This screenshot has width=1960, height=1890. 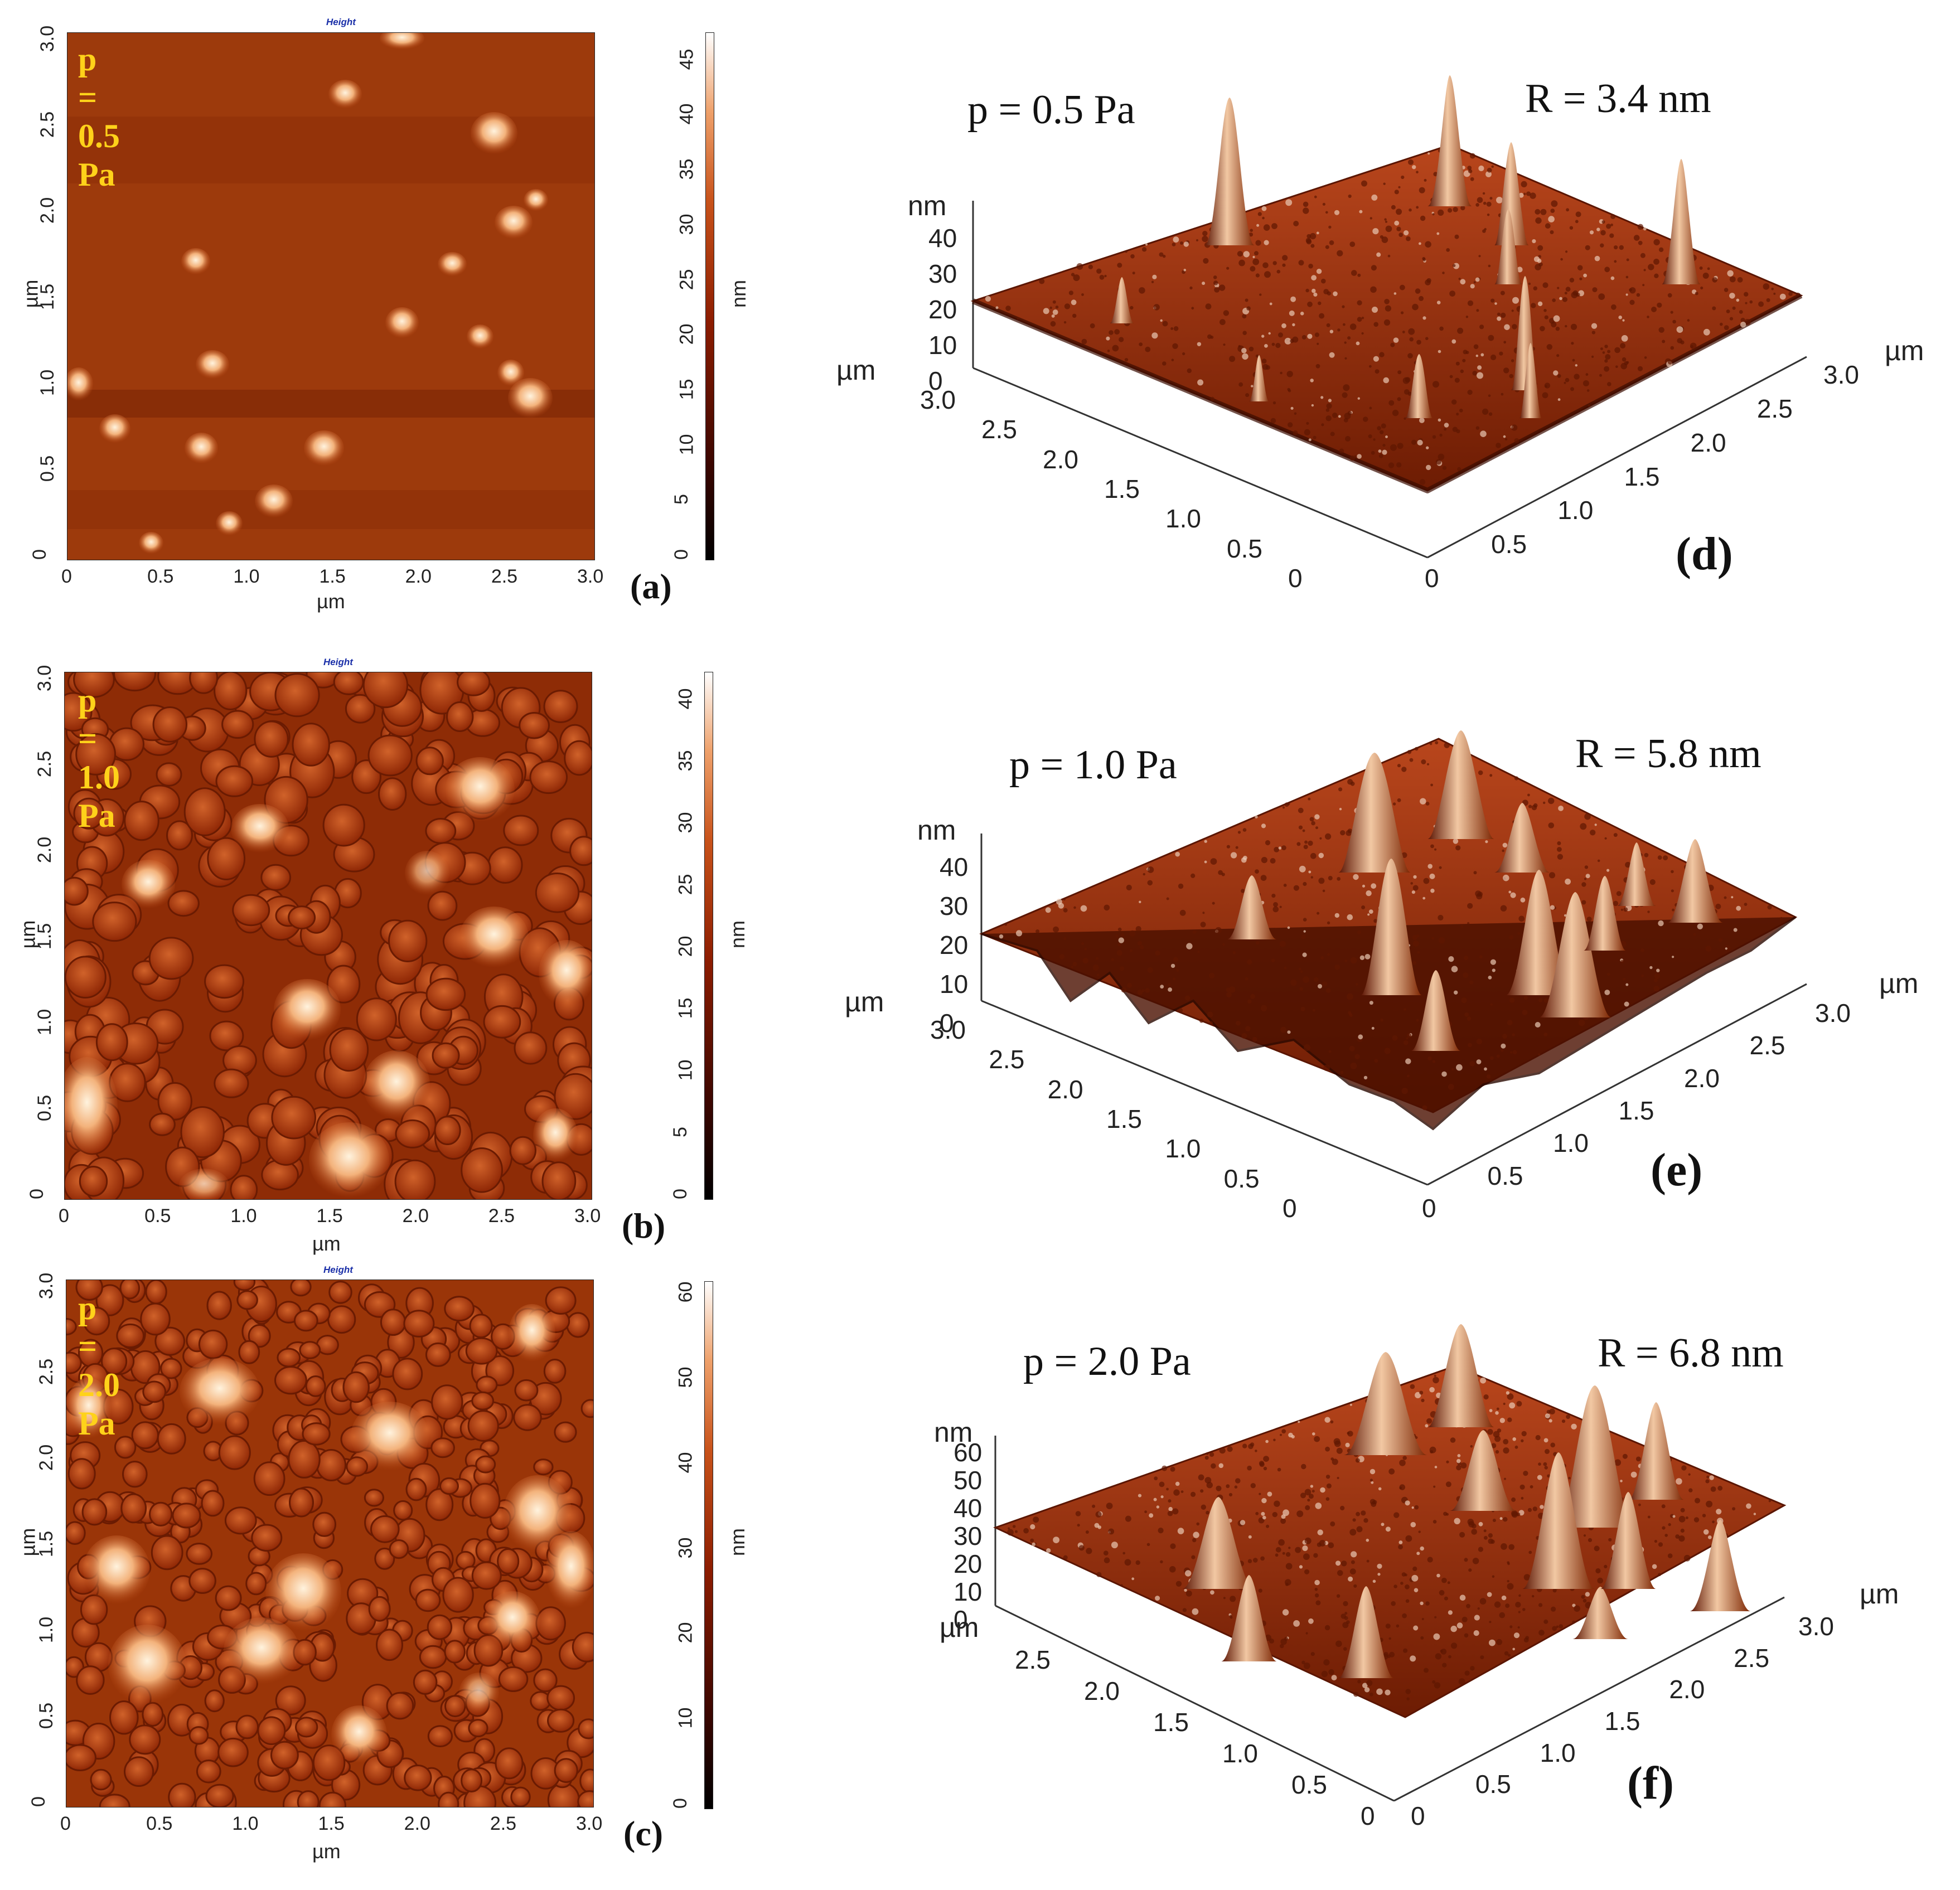 I want to click on height-label: Height, so click(x=341, y=22).